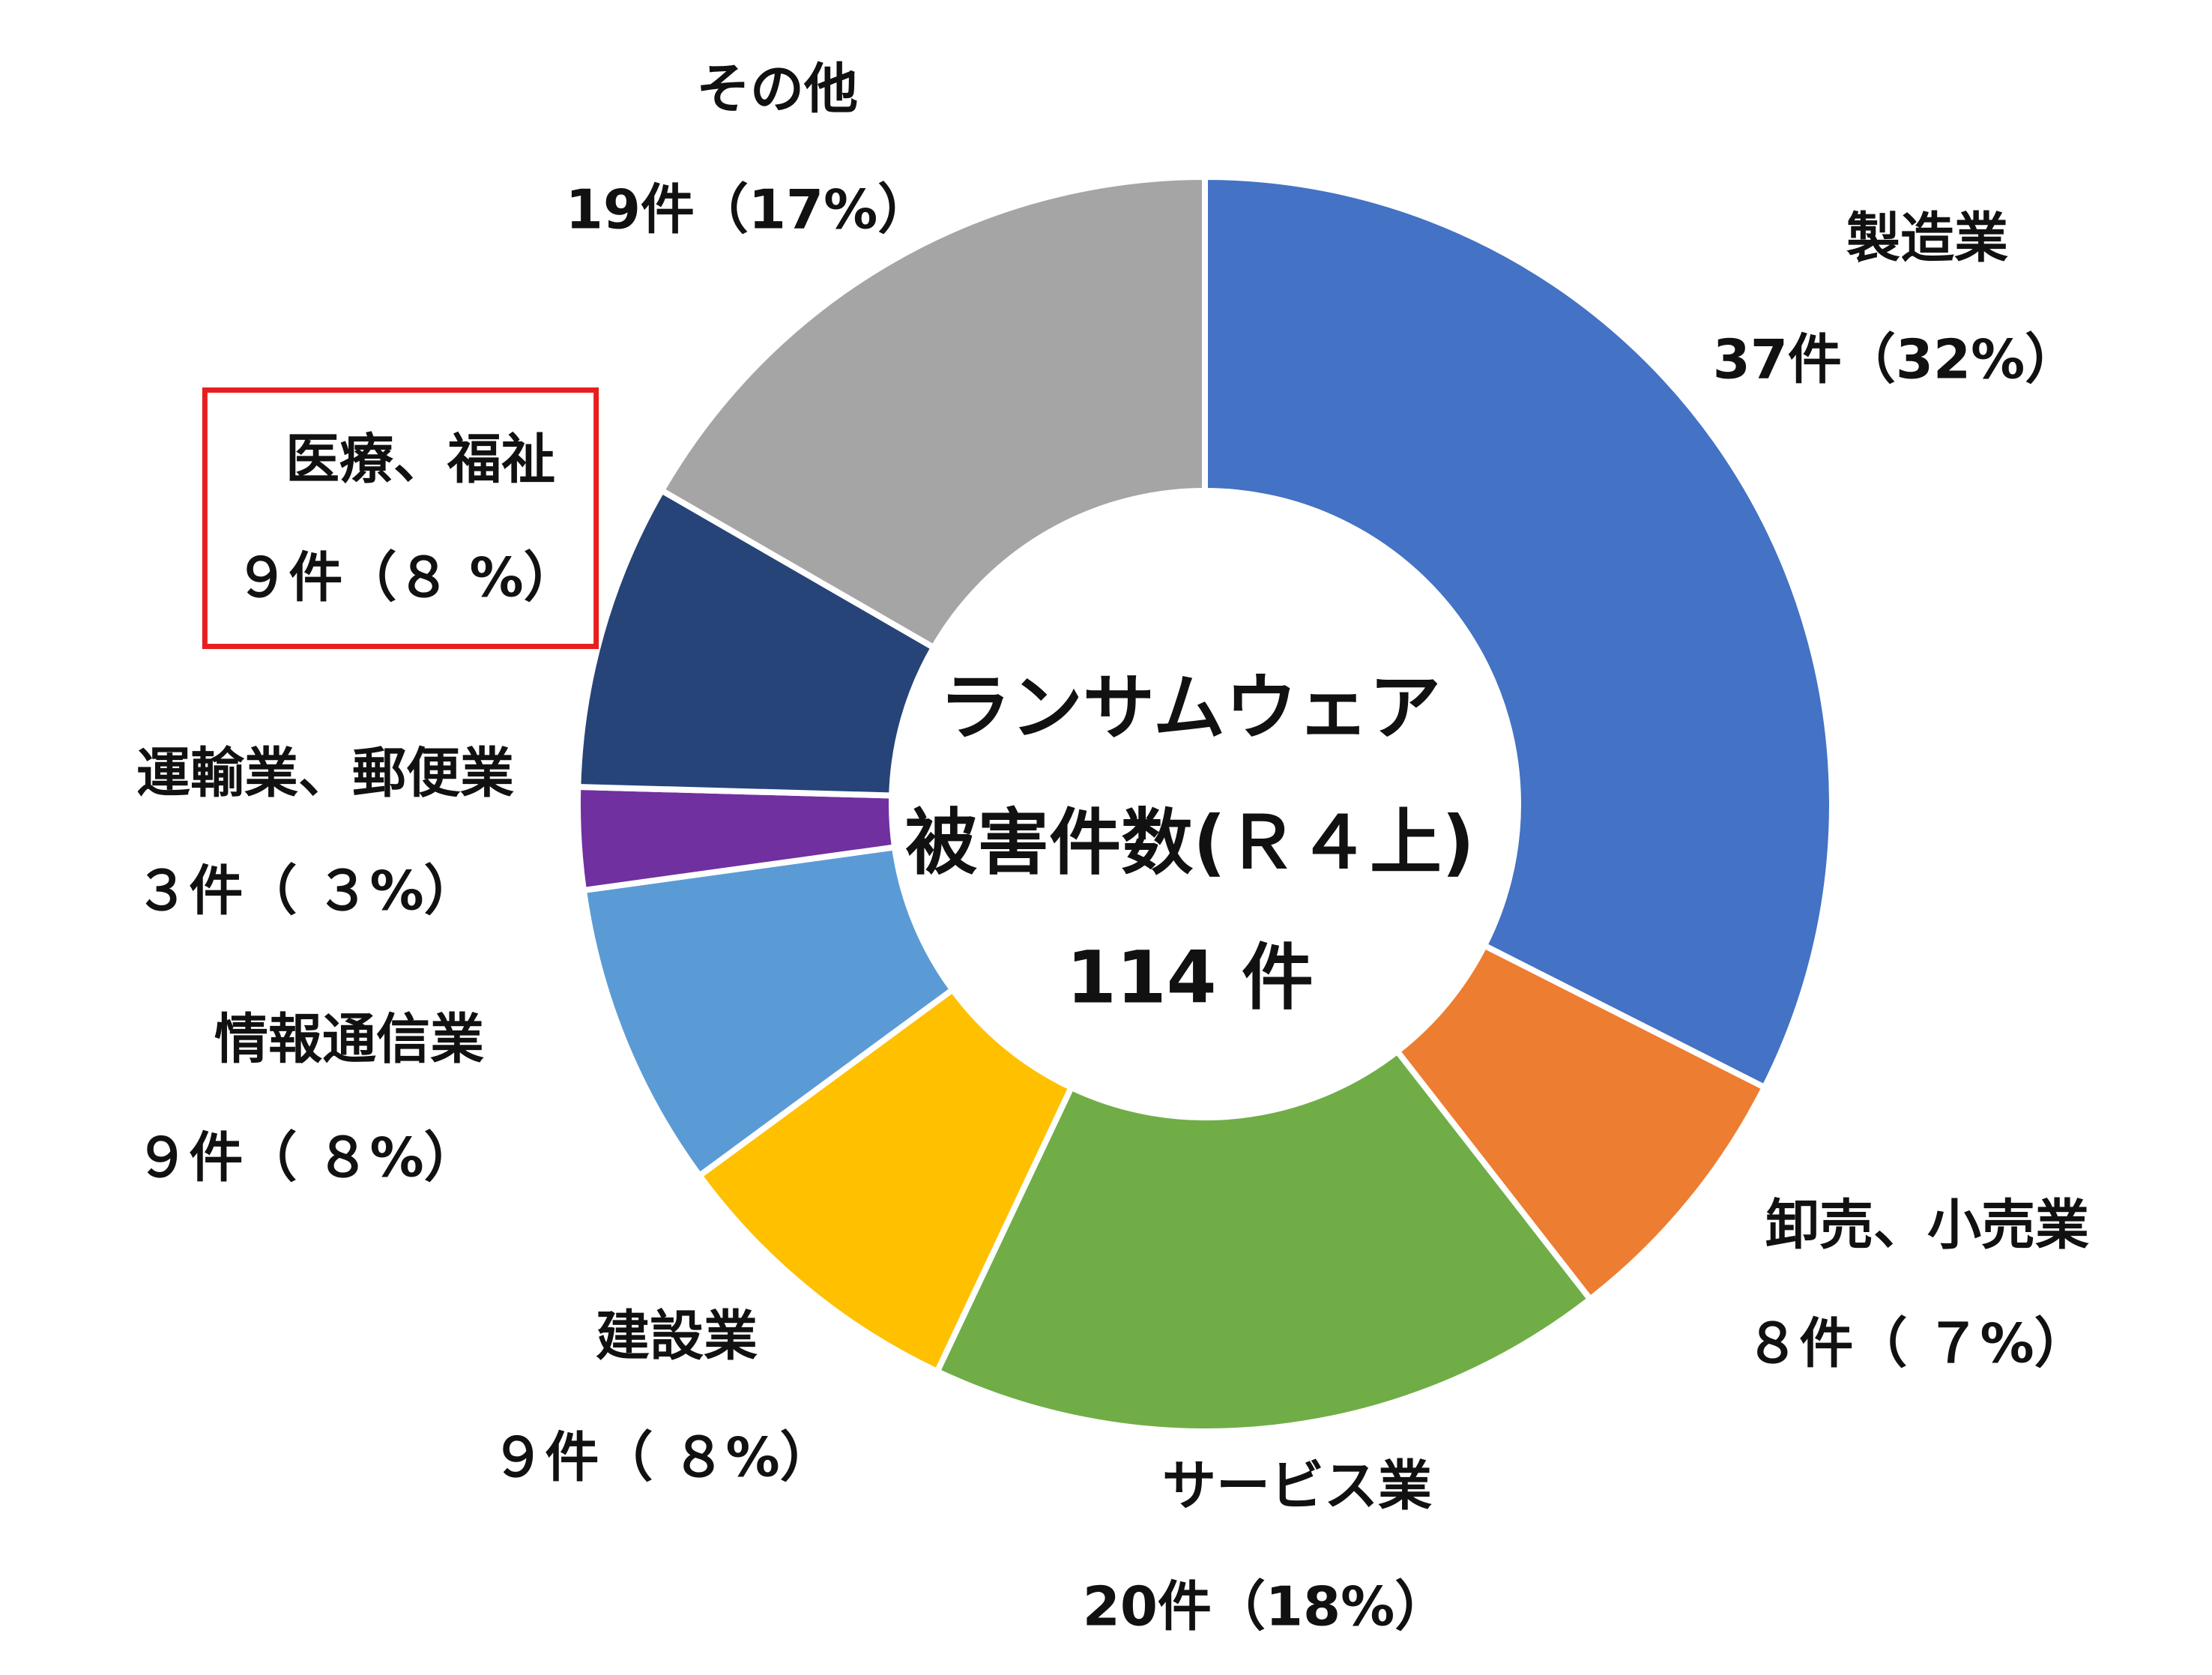 The image size is (2212, 1675). Describe the element at coordinates (662, 1397) in the screenshot. I see `slice-label: 建設業 ９件（ ８%）` at that location.